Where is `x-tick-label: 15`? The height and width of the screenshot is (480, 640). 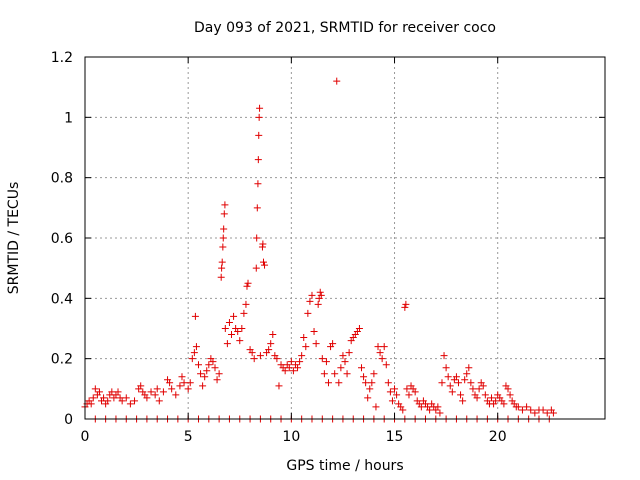
x-tick-label: 15 is located at coordinates (395, 437).